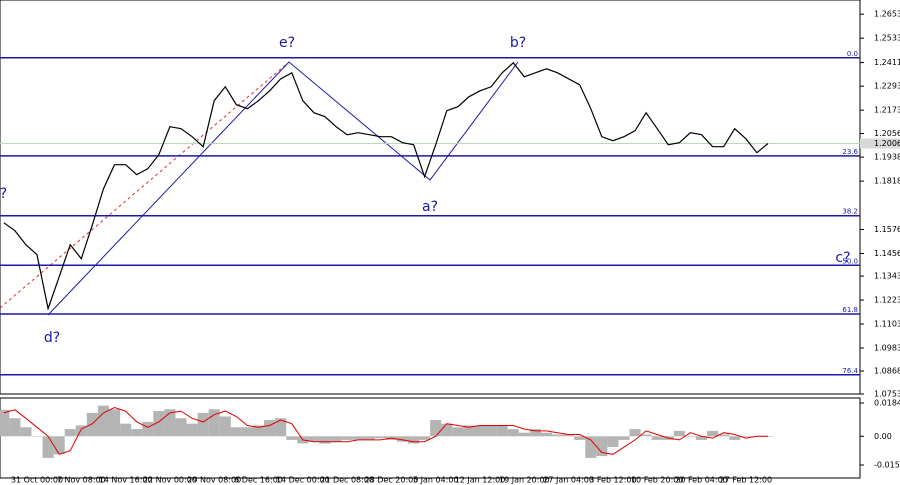 Image resolution: width=900 pixels, height=485 pixels. Describe the element at coordinates (850, 371) in the screenshot. I see `fib-label: 76.4` at that location.